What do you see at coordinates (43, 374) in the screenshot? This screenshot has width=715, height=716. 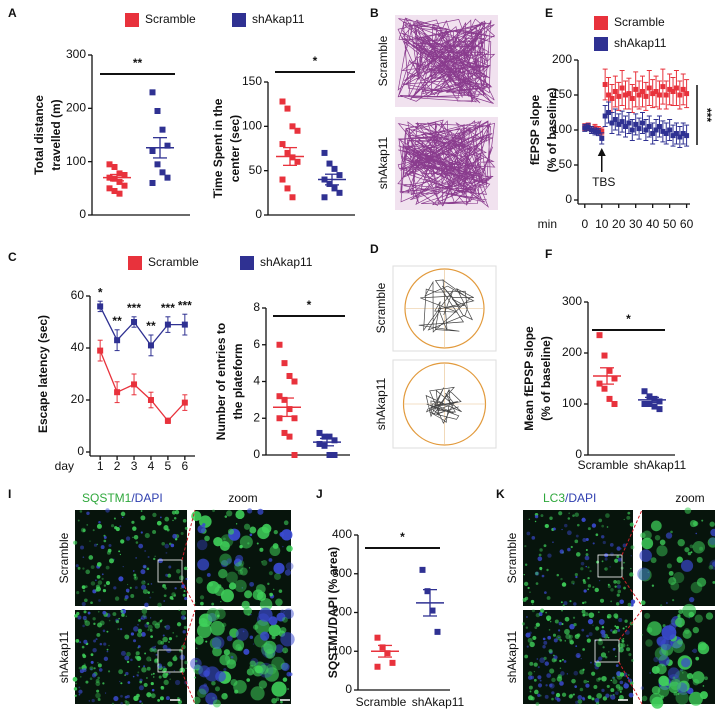 I see `y-axis-label: Escape latency (sec)` at bounding box center [43, 374].